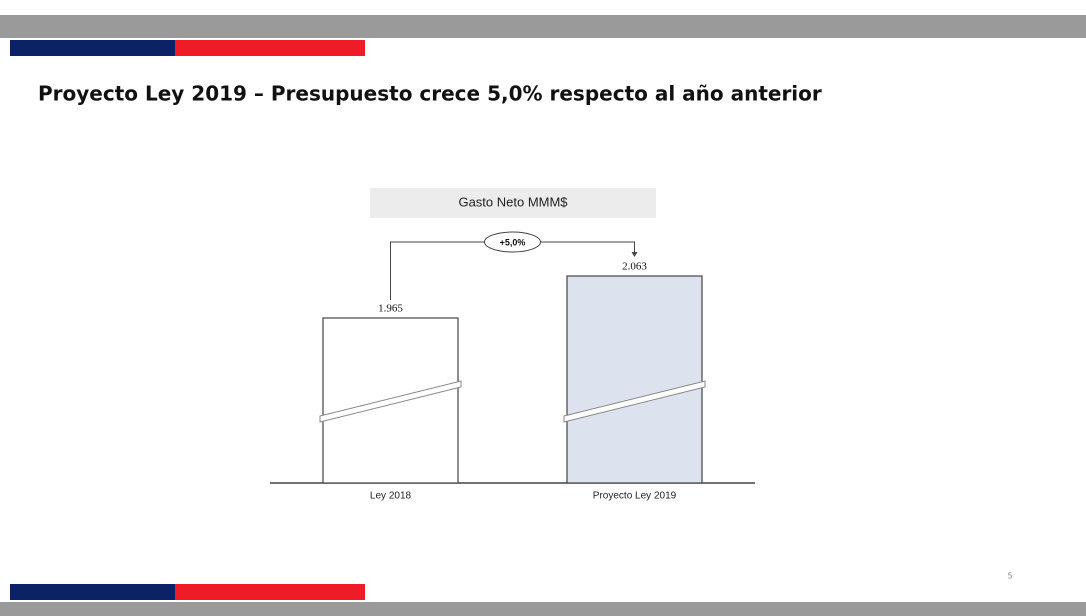 The image size is (1086, 616). I want to click on chart-title: Gasto Neto MMM$, so click(513, 201).